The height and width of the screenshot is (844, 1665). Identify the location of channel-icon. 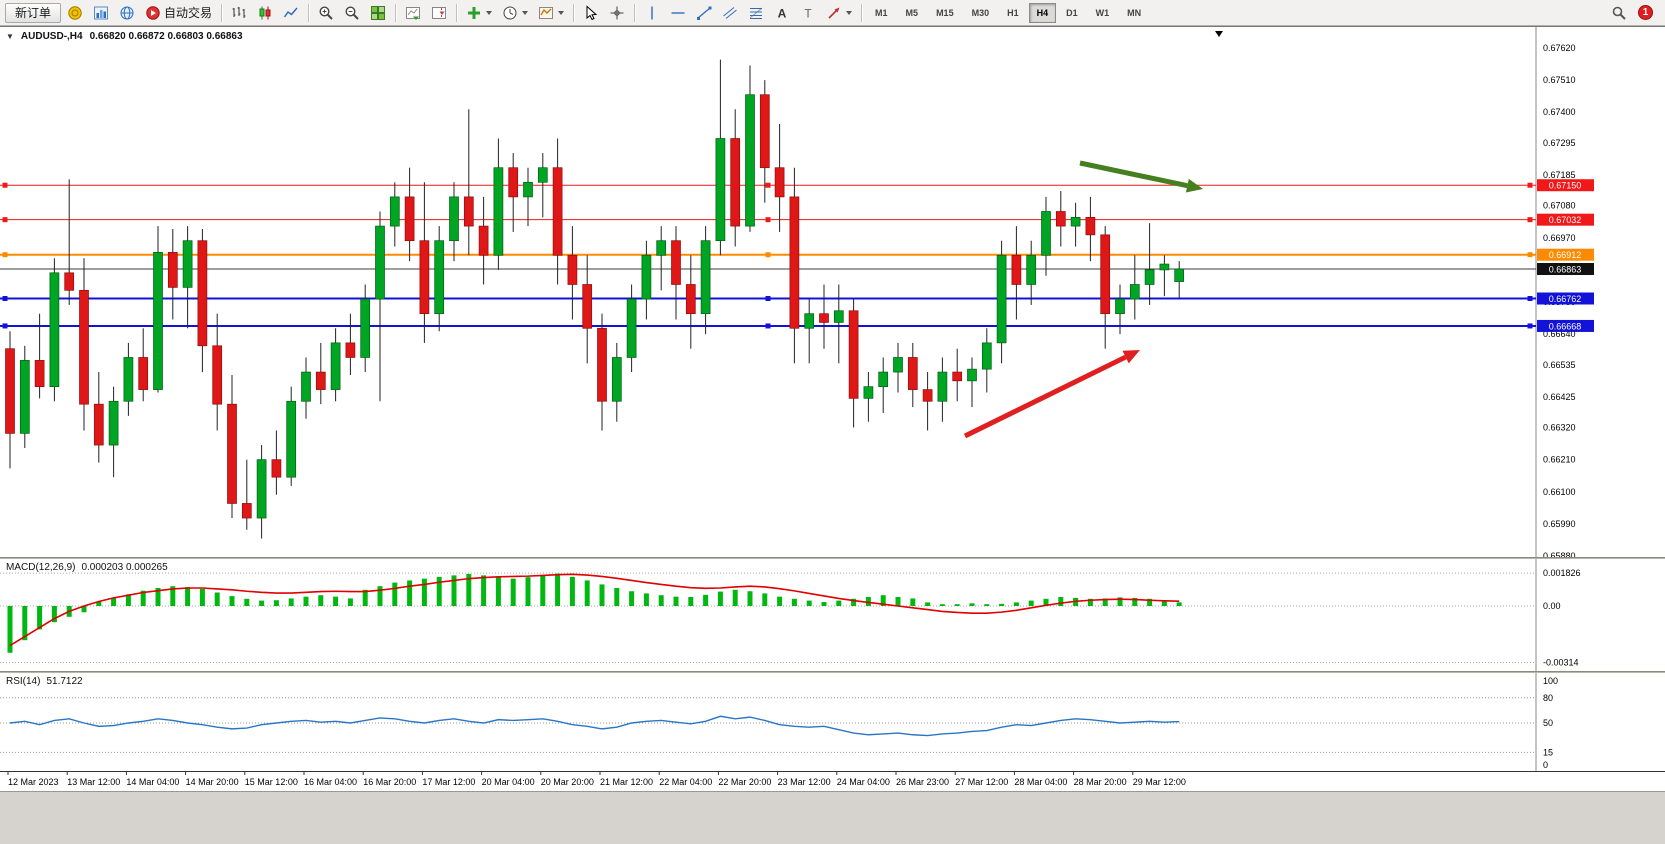
(730, 13).